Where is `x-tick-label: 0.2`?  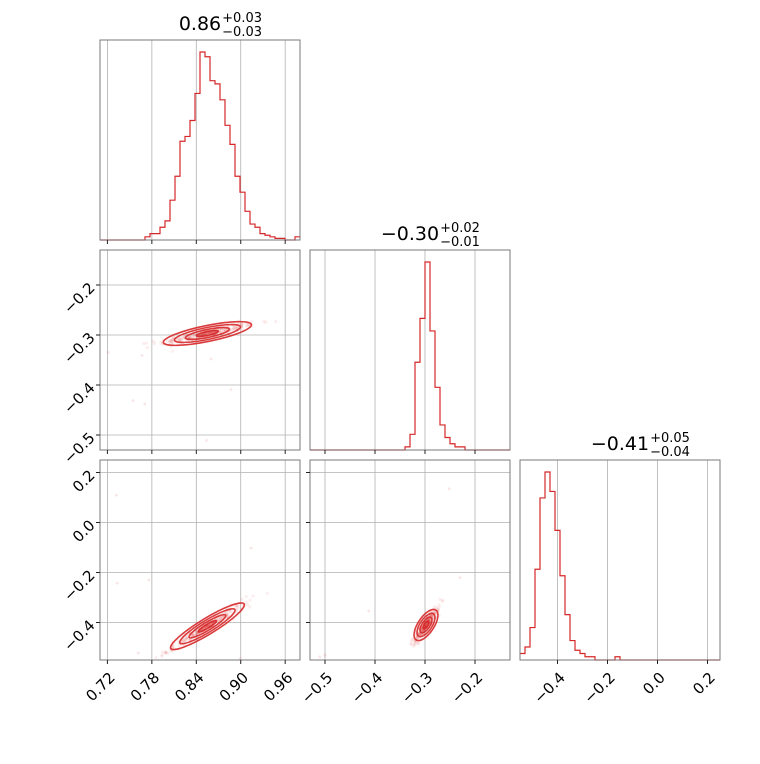
x-tick-label: 0.2 is located at coordinates (704, 684).